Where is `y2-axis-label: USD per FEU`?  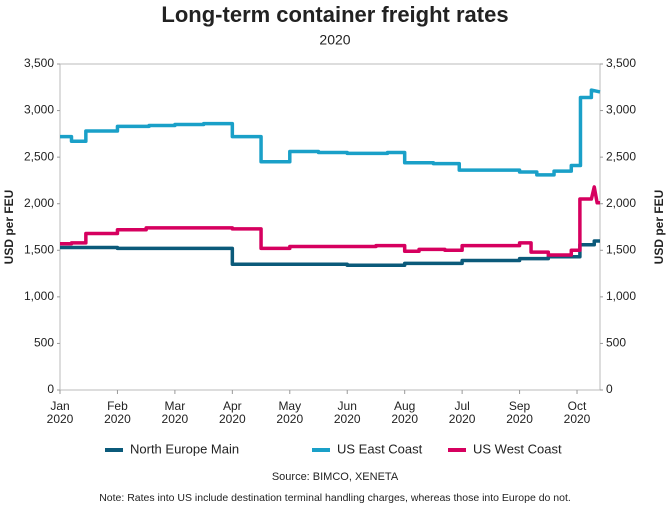
y2-axis-label: USD per FEU is located at coordinates (659, 227).